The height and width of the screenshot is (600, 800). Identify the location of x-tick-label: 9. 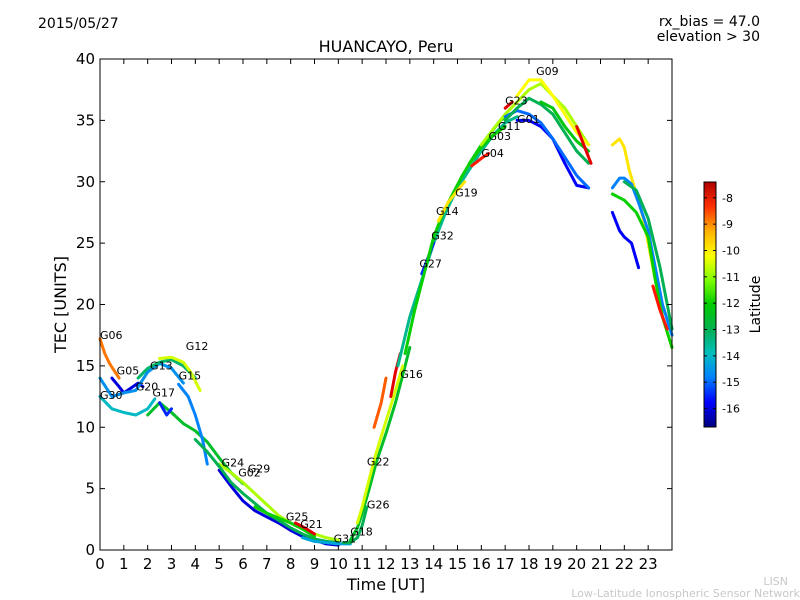
(315, 564).